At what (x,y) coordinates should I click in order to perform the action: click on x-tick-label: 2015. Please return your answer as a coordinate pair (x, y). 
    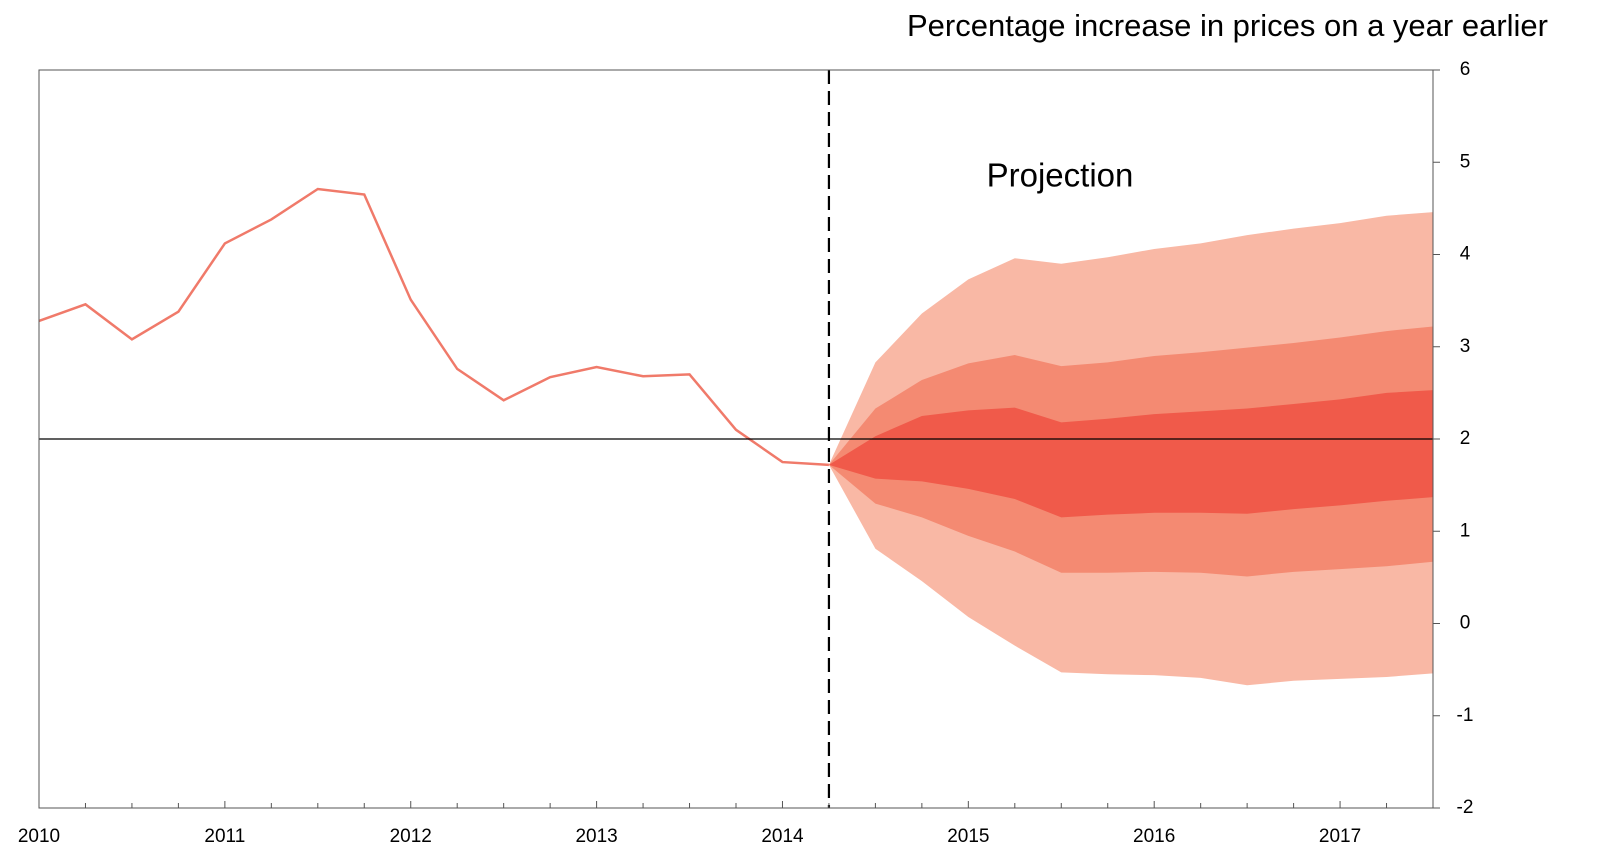
    Looking at the image, I should click on (968, 836).